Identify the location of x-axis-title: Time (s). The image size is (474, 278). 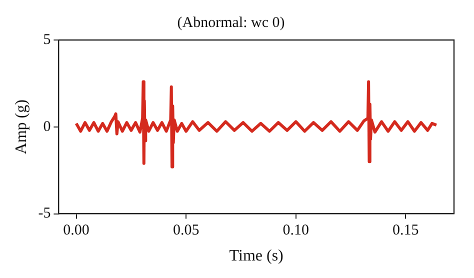
(256, 256).